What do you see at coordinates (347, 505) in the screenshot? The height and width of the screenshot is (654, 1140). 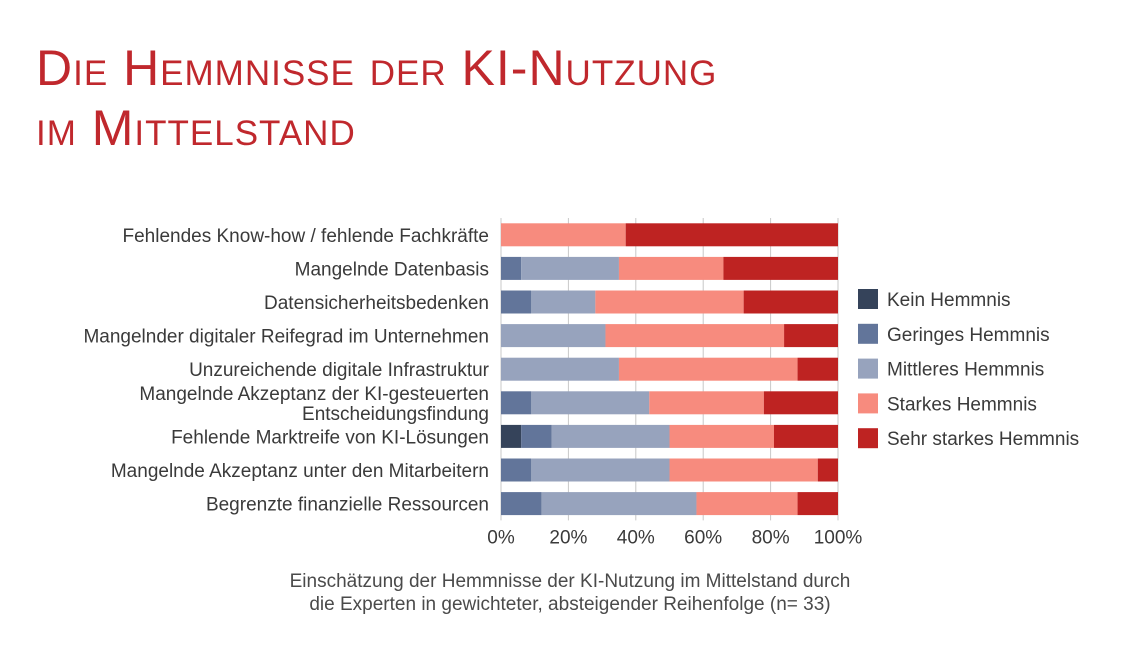 I see `category-label: Begrenzte finanzielle Ressourcen` at bounding box center [347, 505].